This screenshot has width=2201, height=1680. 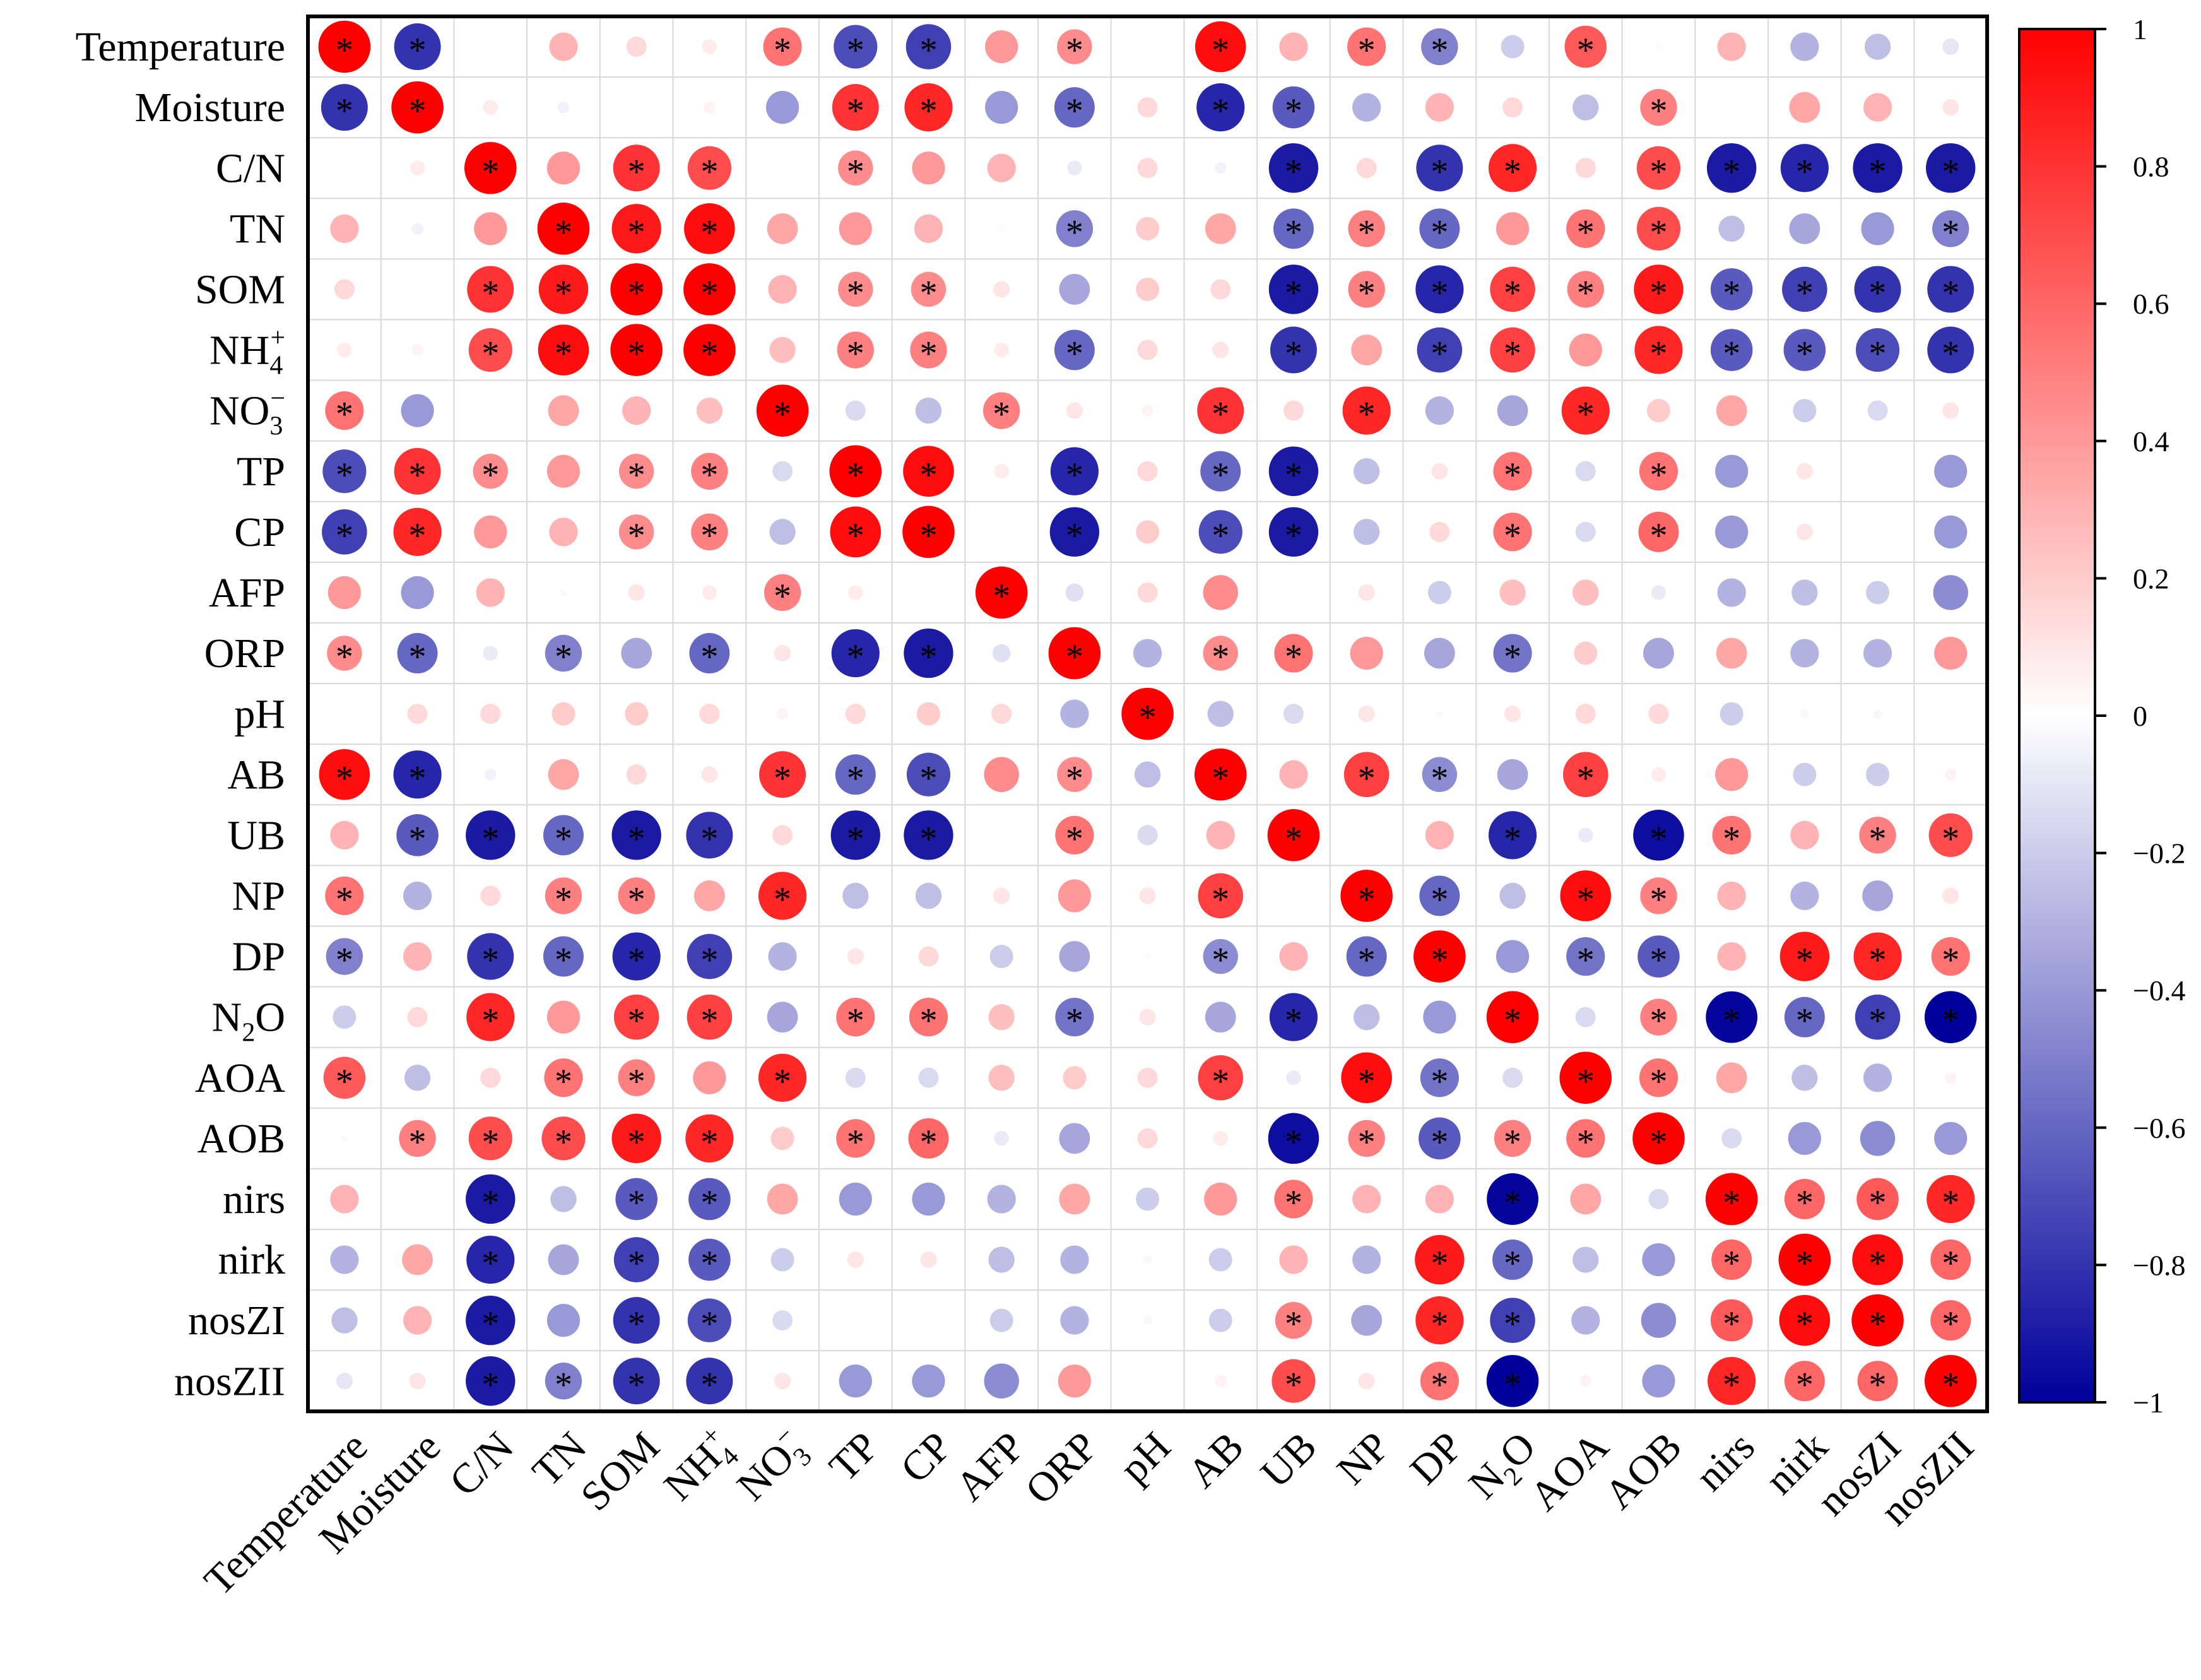 What do you see at coordinates (1878, 1384) in the screenshot?
I see `significance-star-22-21: *` at bounding box center [1878, 1384].